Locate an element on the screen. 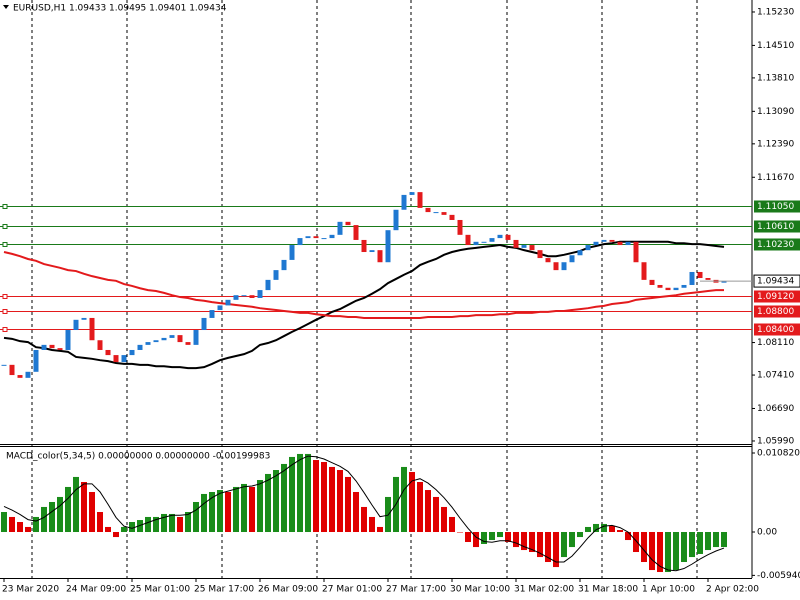 This screenshot has width=800, height=600. level-label: 1.08400 is located at coordinates (775, 330).